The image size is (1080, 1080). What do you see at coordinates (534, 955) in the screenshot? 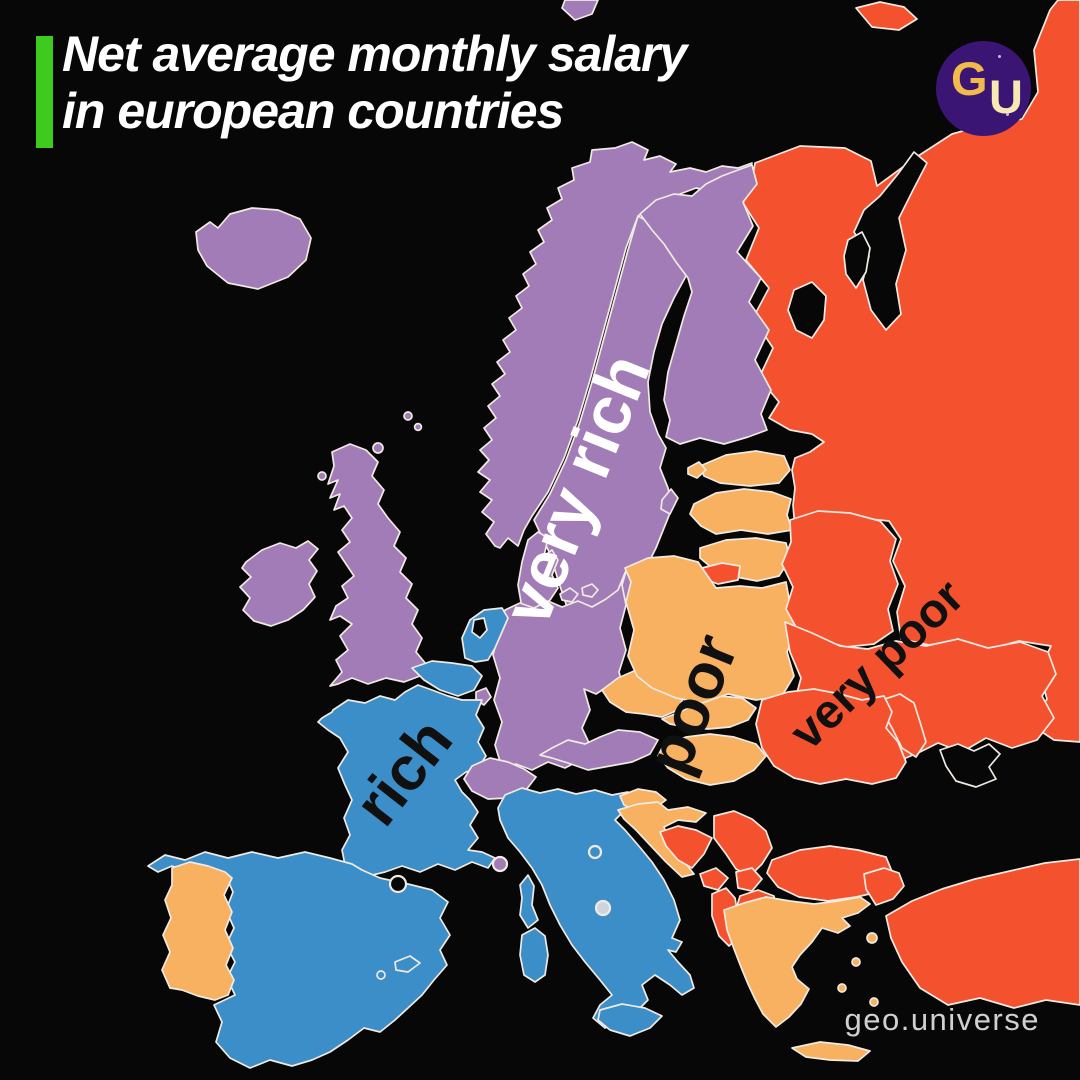
I see `sardinia` at bounding box center [534, 955].